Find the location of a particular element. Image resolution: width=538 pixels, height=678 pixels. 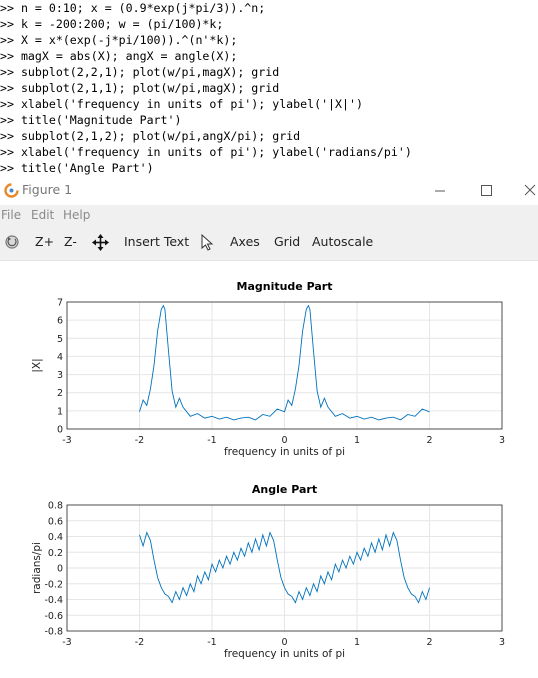

pan-icon is located at coordinates (100, 242).